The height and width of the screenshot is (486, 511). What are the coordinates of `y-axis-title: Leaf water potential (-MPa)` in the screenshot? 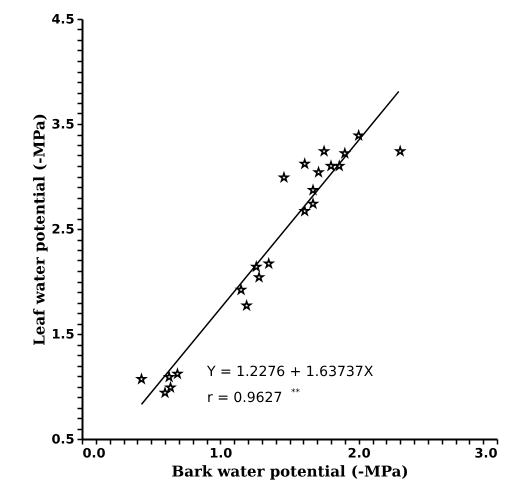 It's located at (39, 229).